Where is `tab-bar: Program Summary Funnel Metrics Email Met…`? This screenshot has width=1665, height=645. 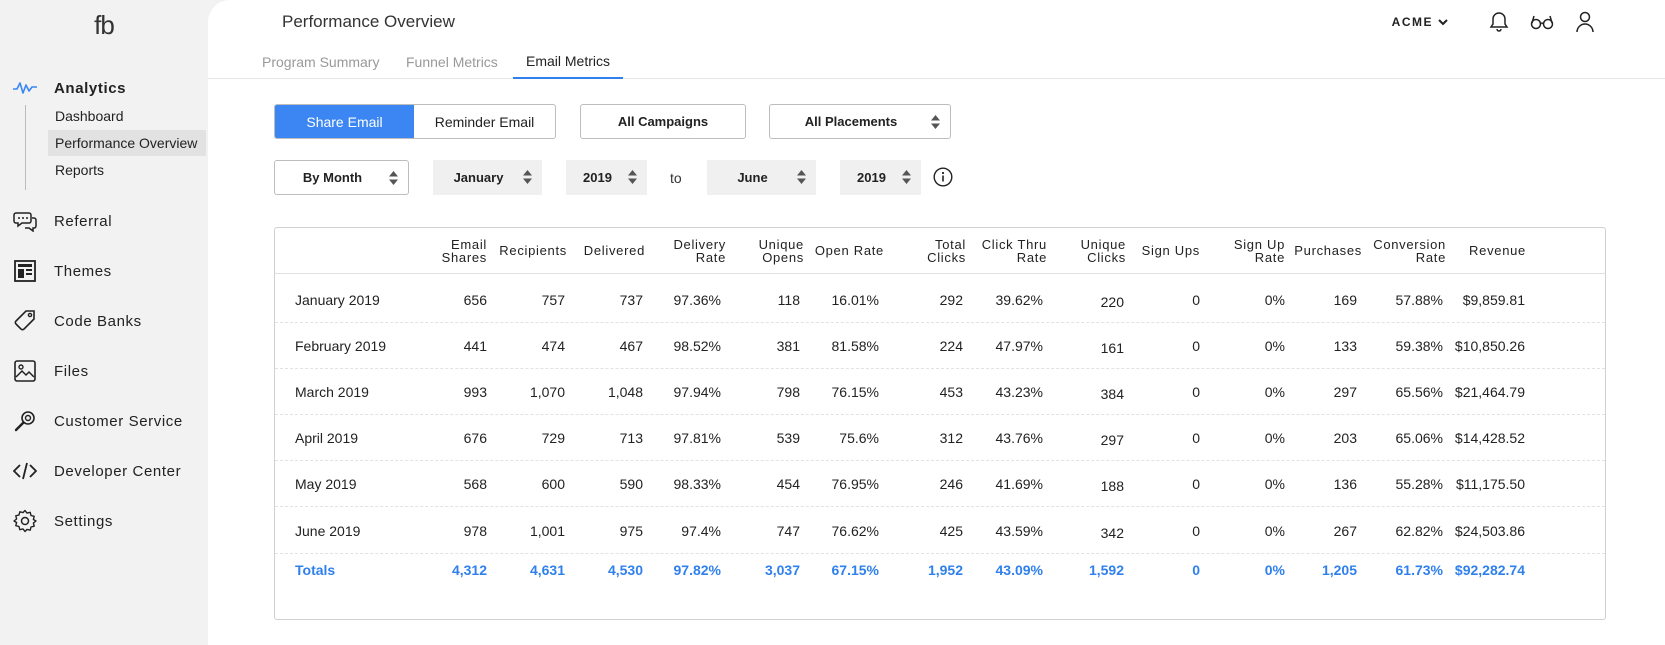
tab-bar: Program Summary Funnel Metrics Email Met… is located at coordinates (936, 63).